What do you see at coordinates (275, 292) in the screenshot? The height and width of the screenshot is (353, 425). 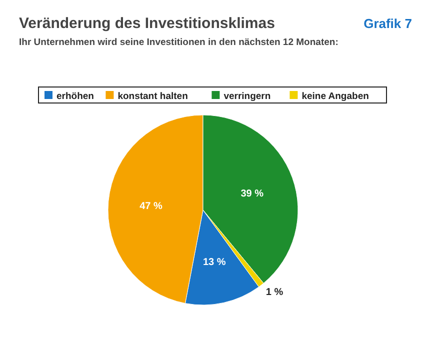 I see `data-label: 1 %` at bounding box center [275, 292].